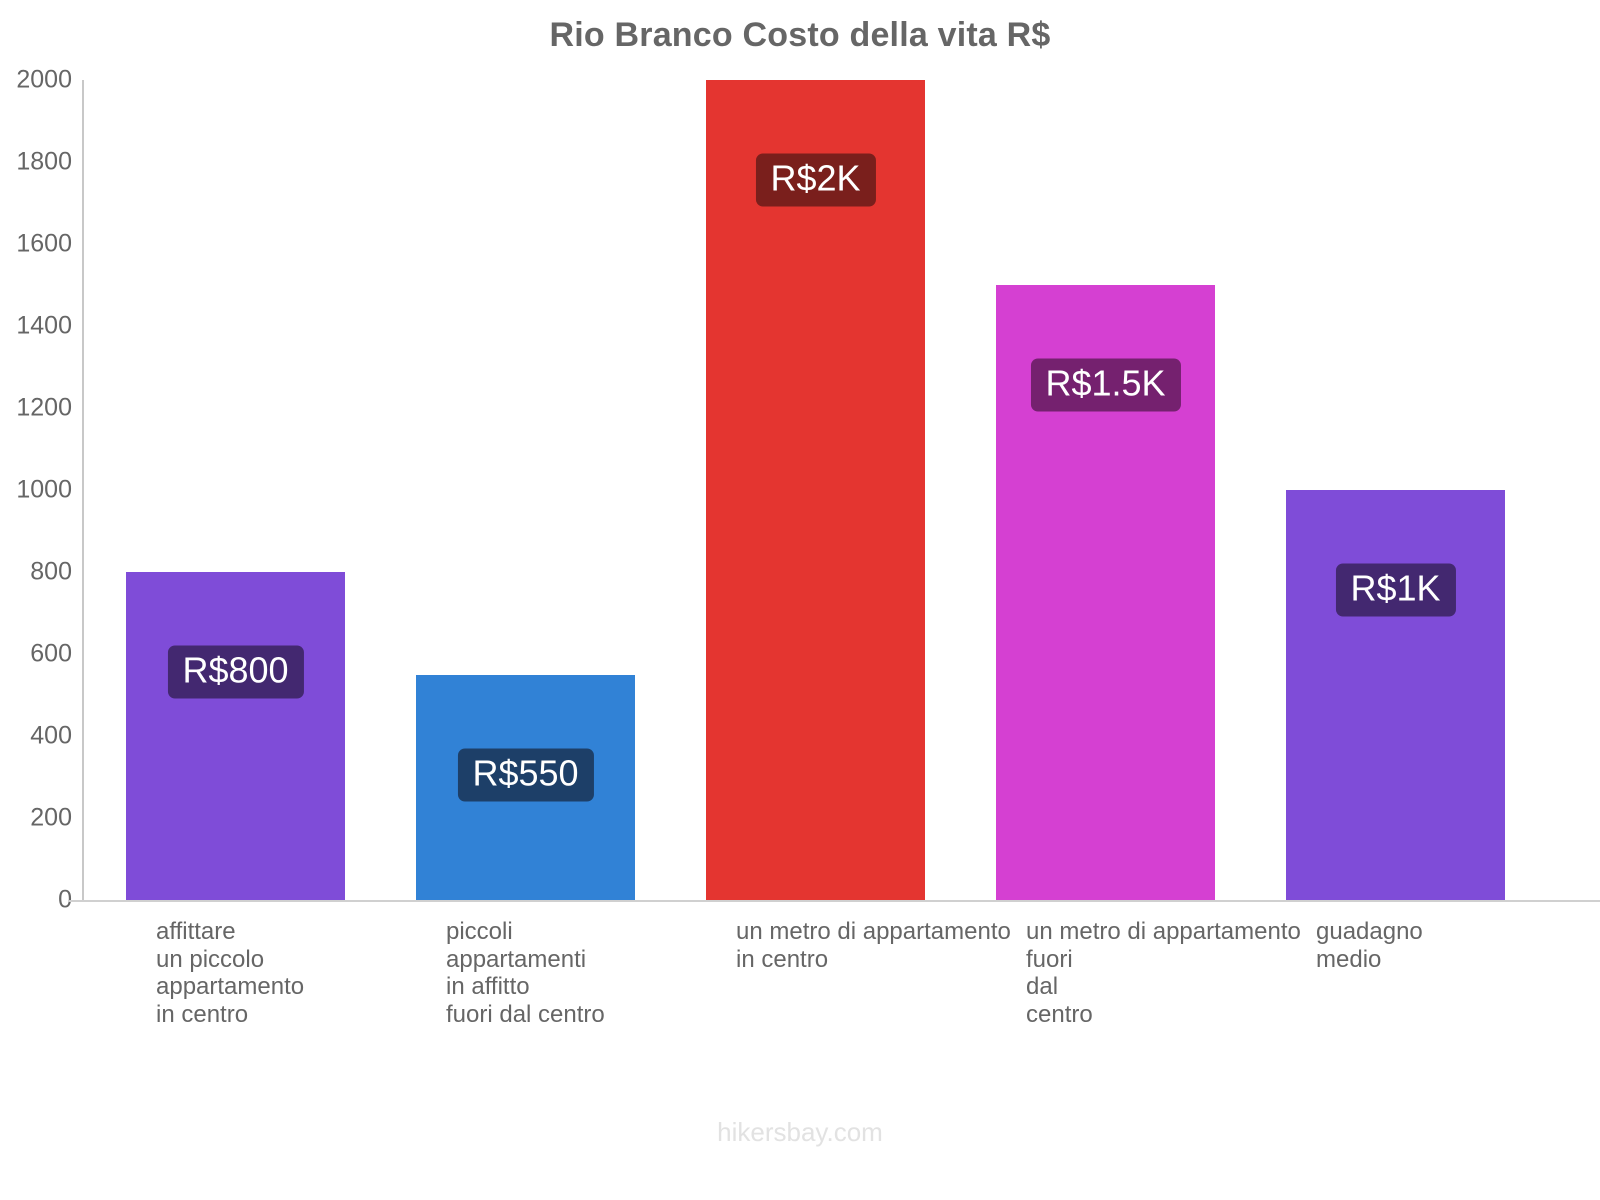  I want to click on y-tick-label: 0, so click(65, 899).